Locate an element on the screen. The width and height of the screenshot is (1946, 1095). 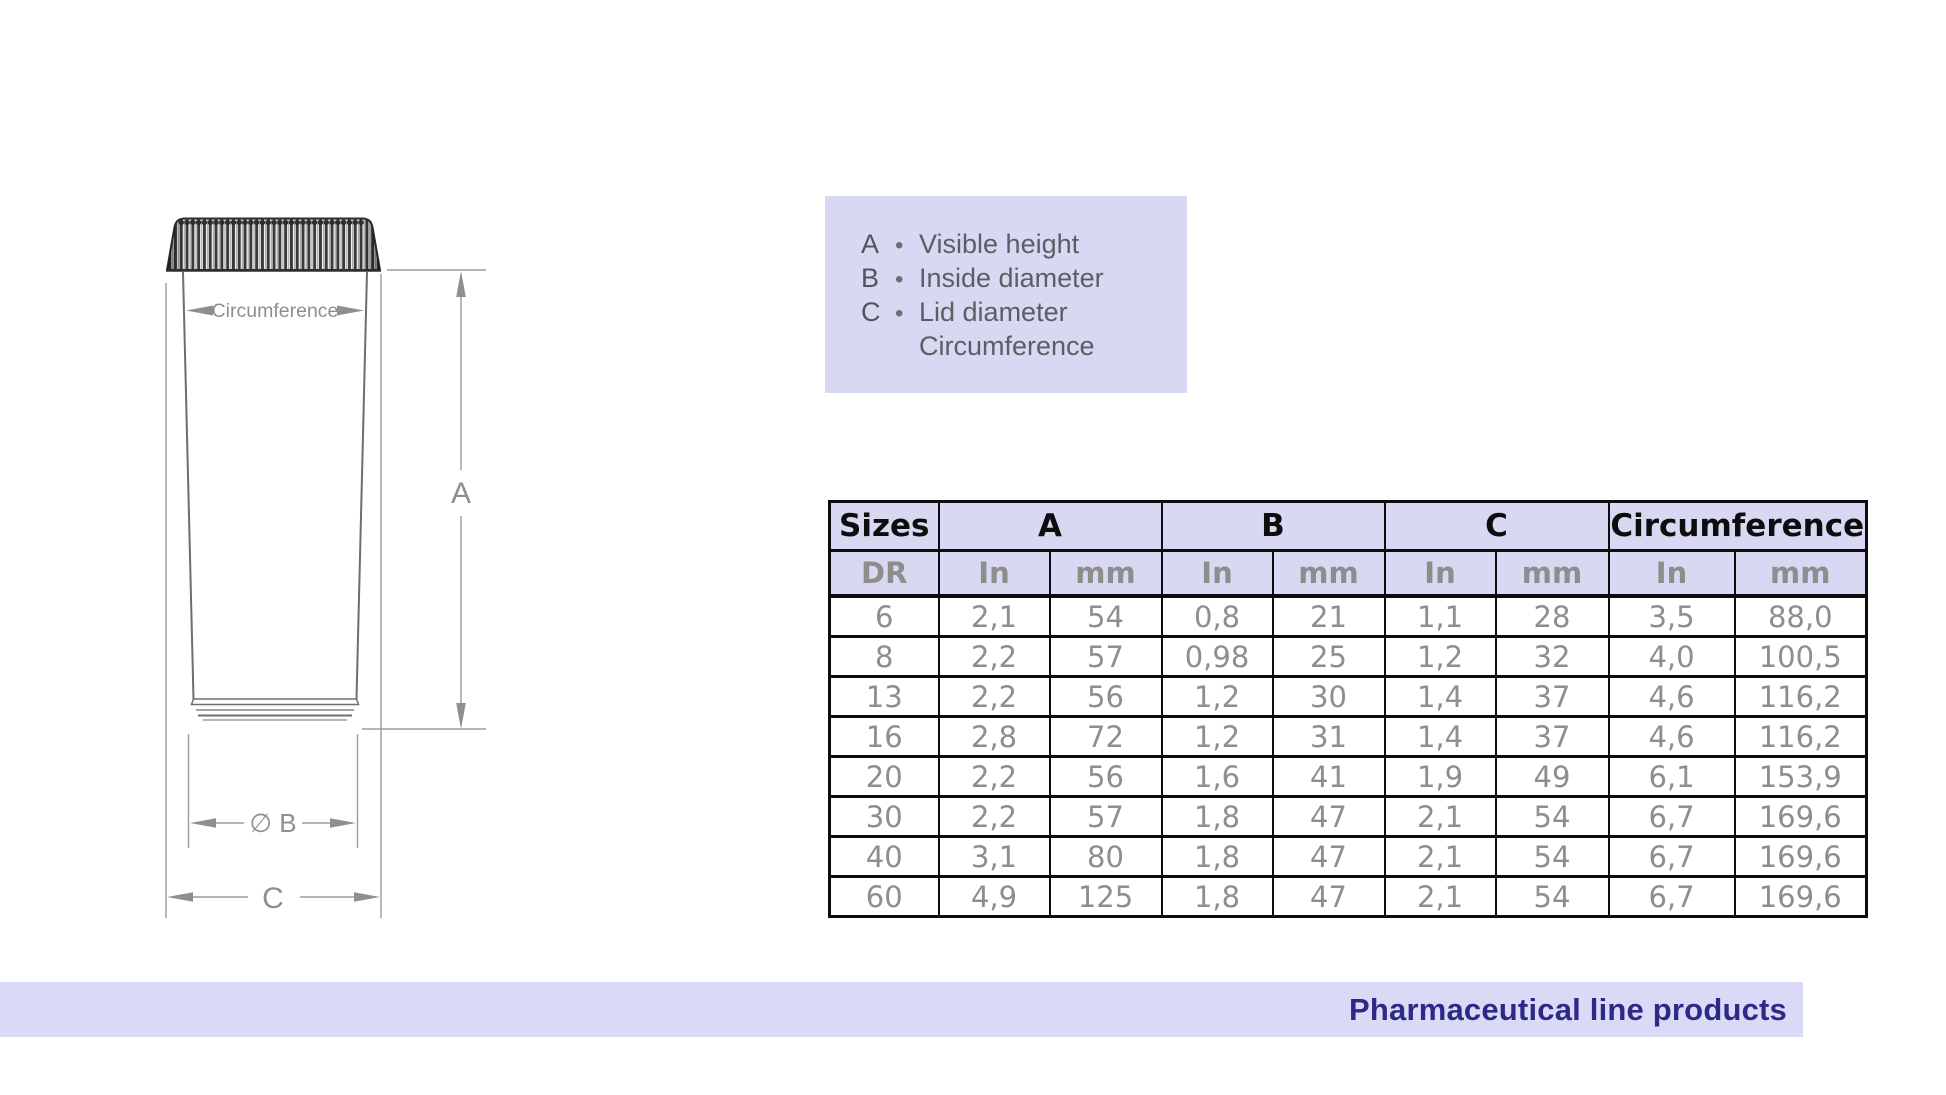
cell: 25 is located at coordinates (1328, 656).